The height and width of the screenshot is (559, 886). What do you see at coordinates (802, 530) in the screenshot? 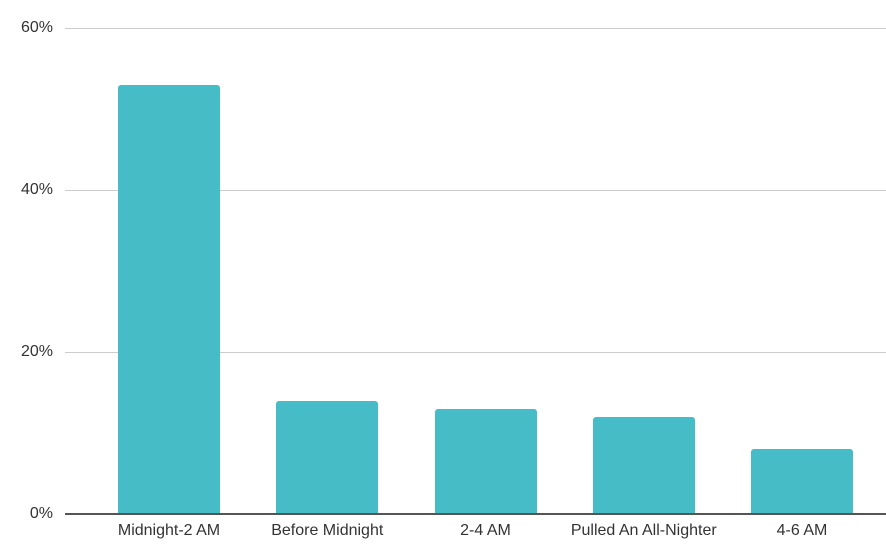
I see `x-tick-label: 4-6 AM` at bounding box center [802, 530].